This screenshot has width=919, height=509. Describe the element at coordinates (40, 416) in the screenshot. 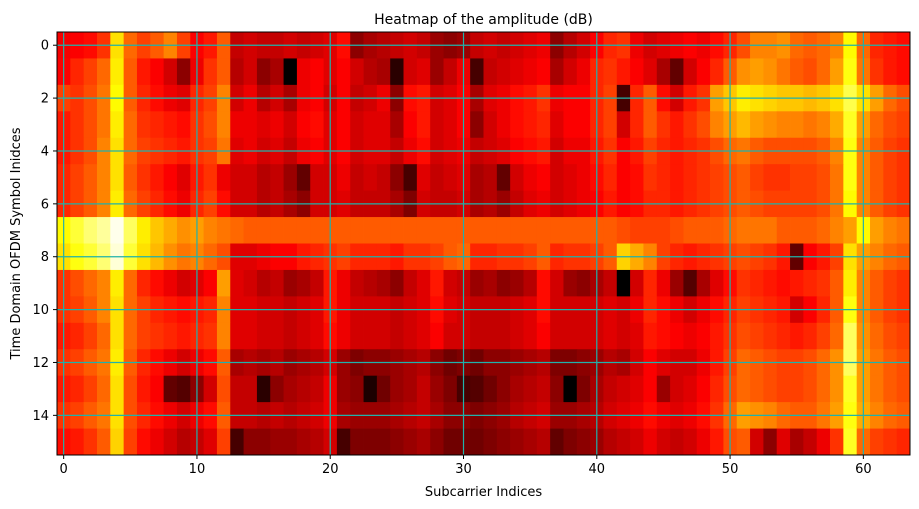

I see `y-tick-label: 14` at that location.